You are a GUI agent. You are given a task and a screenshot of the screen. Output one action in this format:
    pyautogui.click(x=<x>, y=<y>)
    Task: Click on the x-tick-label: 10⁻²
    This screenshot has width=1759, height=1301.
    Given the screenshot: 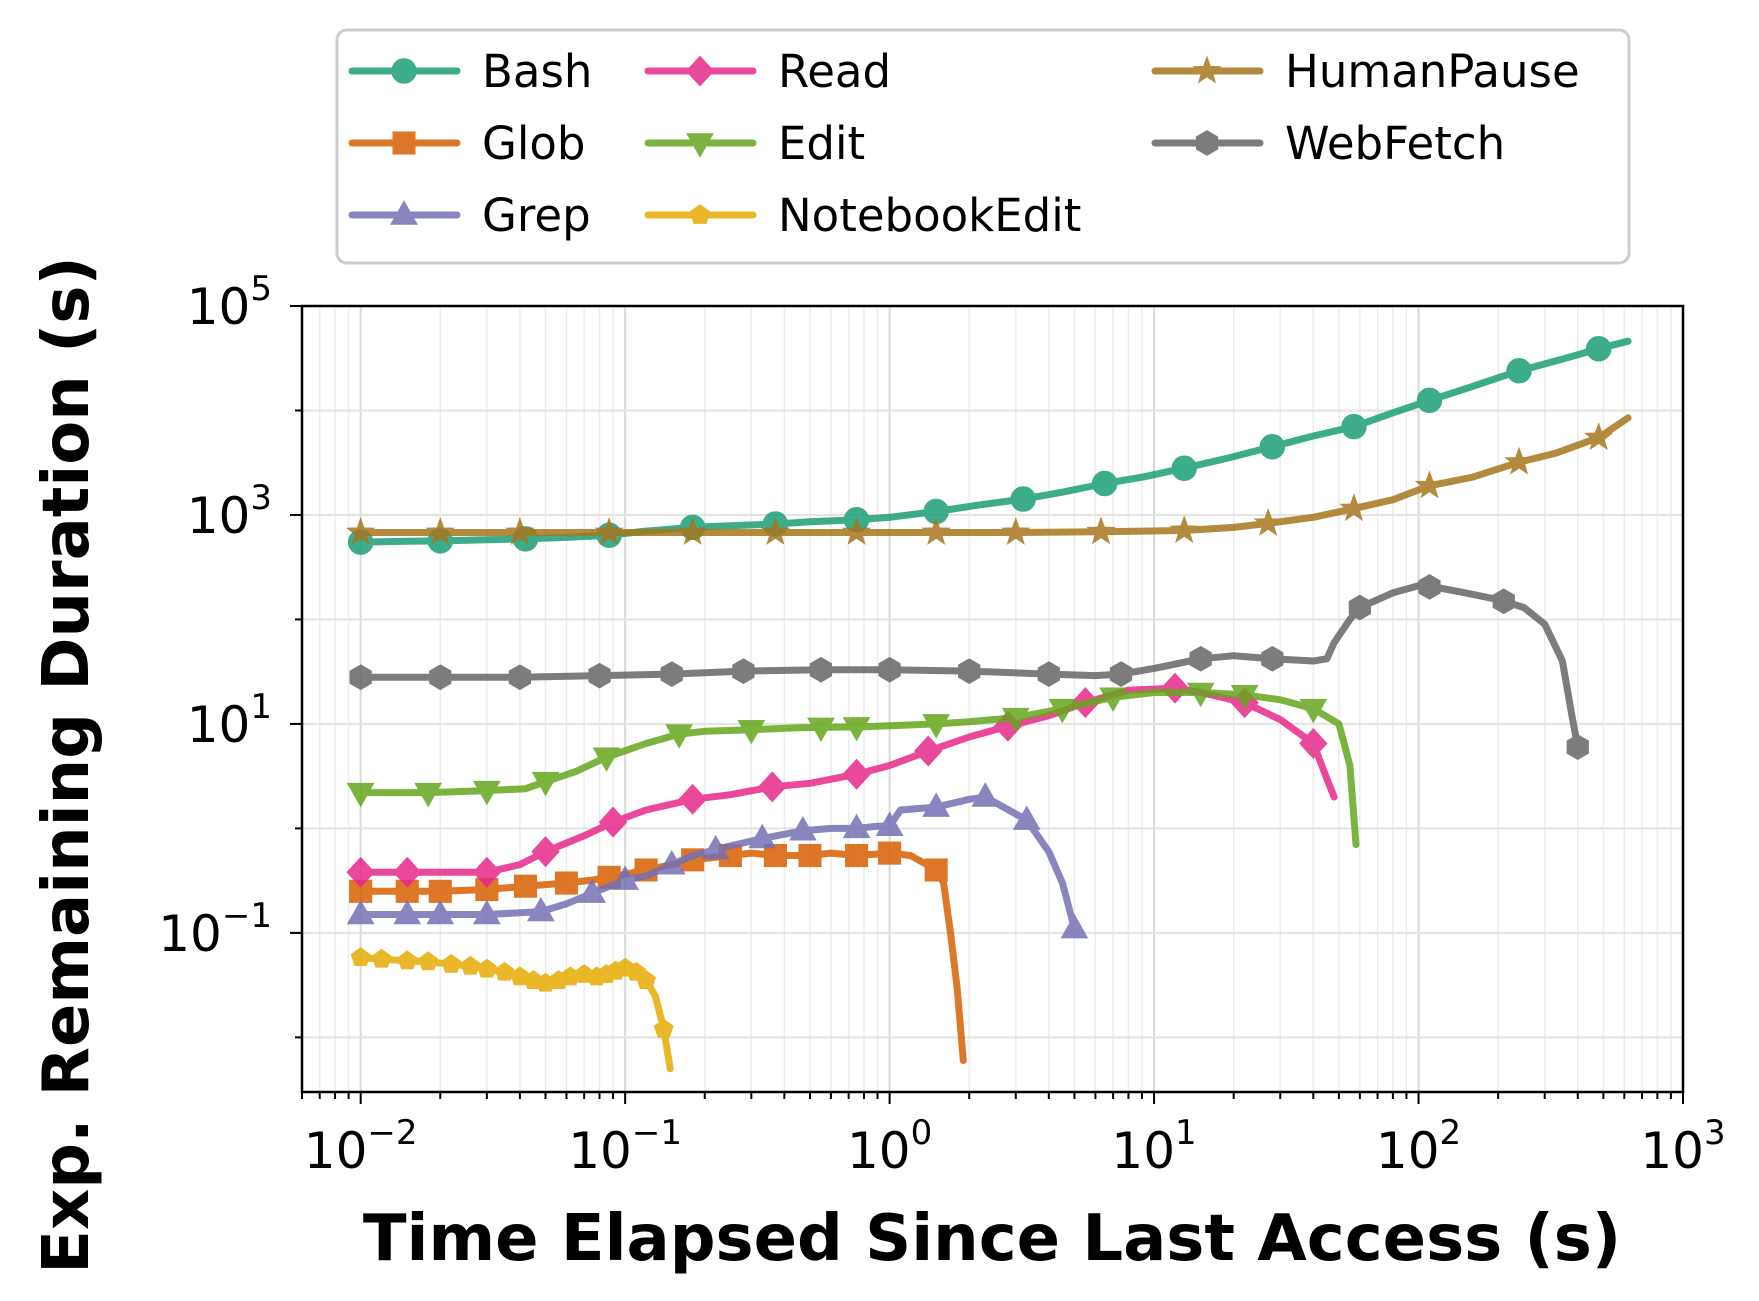 What is the action you would take?
    pyautogui.click(x=361, y=1146)
    